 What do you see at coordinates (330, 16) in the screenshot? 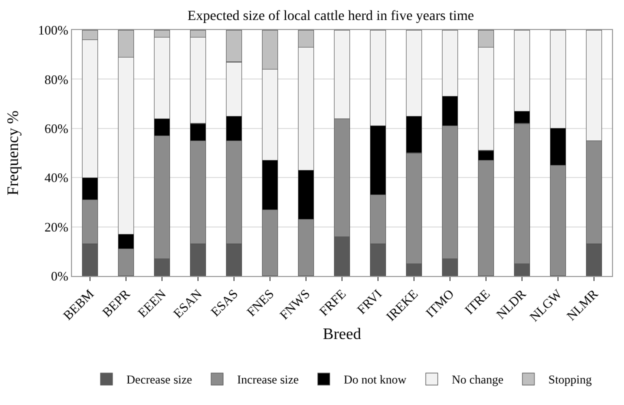
I see `chart-title: Expected size of local cattle herd in five years time` at bounding box center [330, 16].